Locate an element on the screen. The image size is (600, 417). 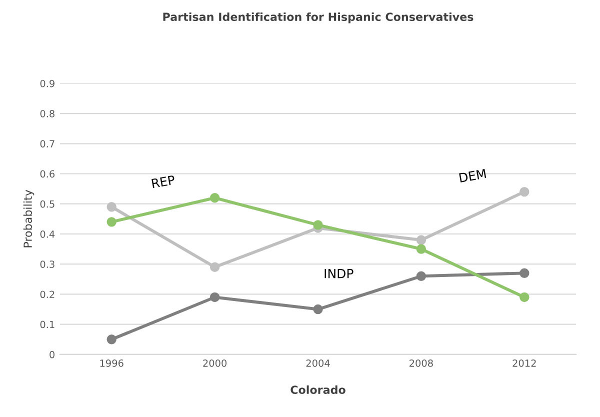
y-tick-label: 0.1 is located at coordinates (47, 324).